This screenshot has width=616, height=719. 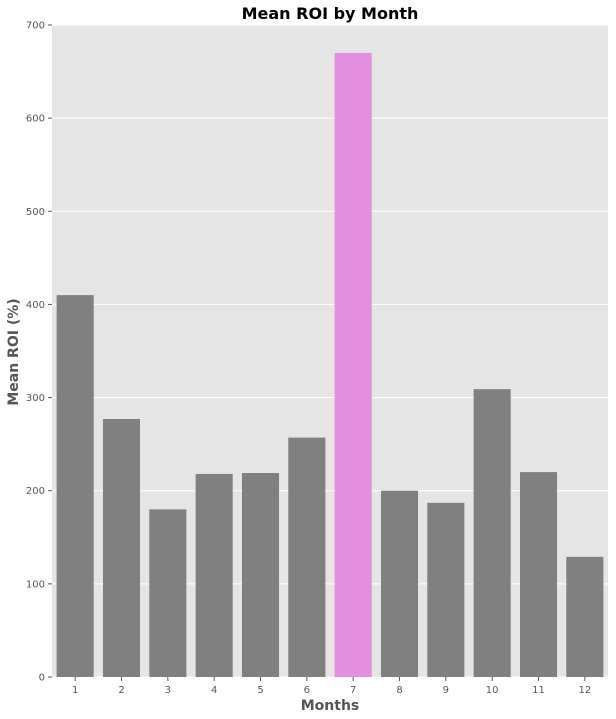 What do you see at coordinates (35, 584) in the screenshot?
I see `y-tick-label: 100` at bounding box center [35, 584].